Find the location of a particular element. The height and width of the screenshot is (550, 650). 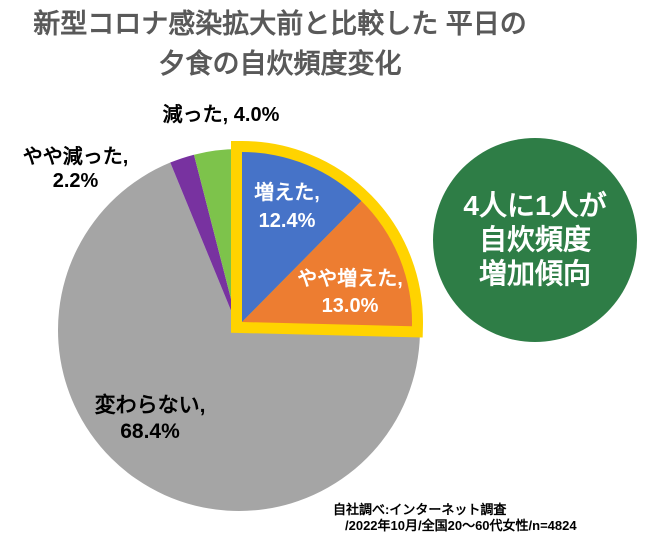

callout-line1: 4人に1人が is located at coordinates (535, 205).